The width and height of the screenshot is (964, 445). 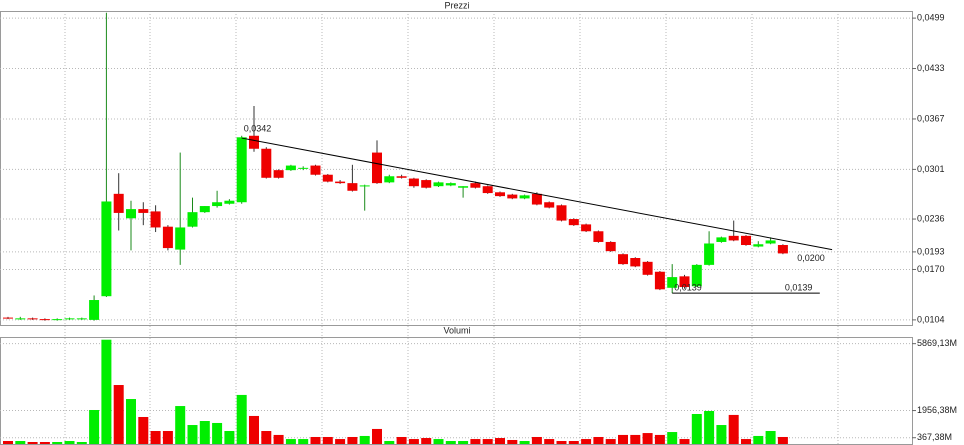 I want to click on y-tick-label: 0,0236, so click(x=931, y=218).